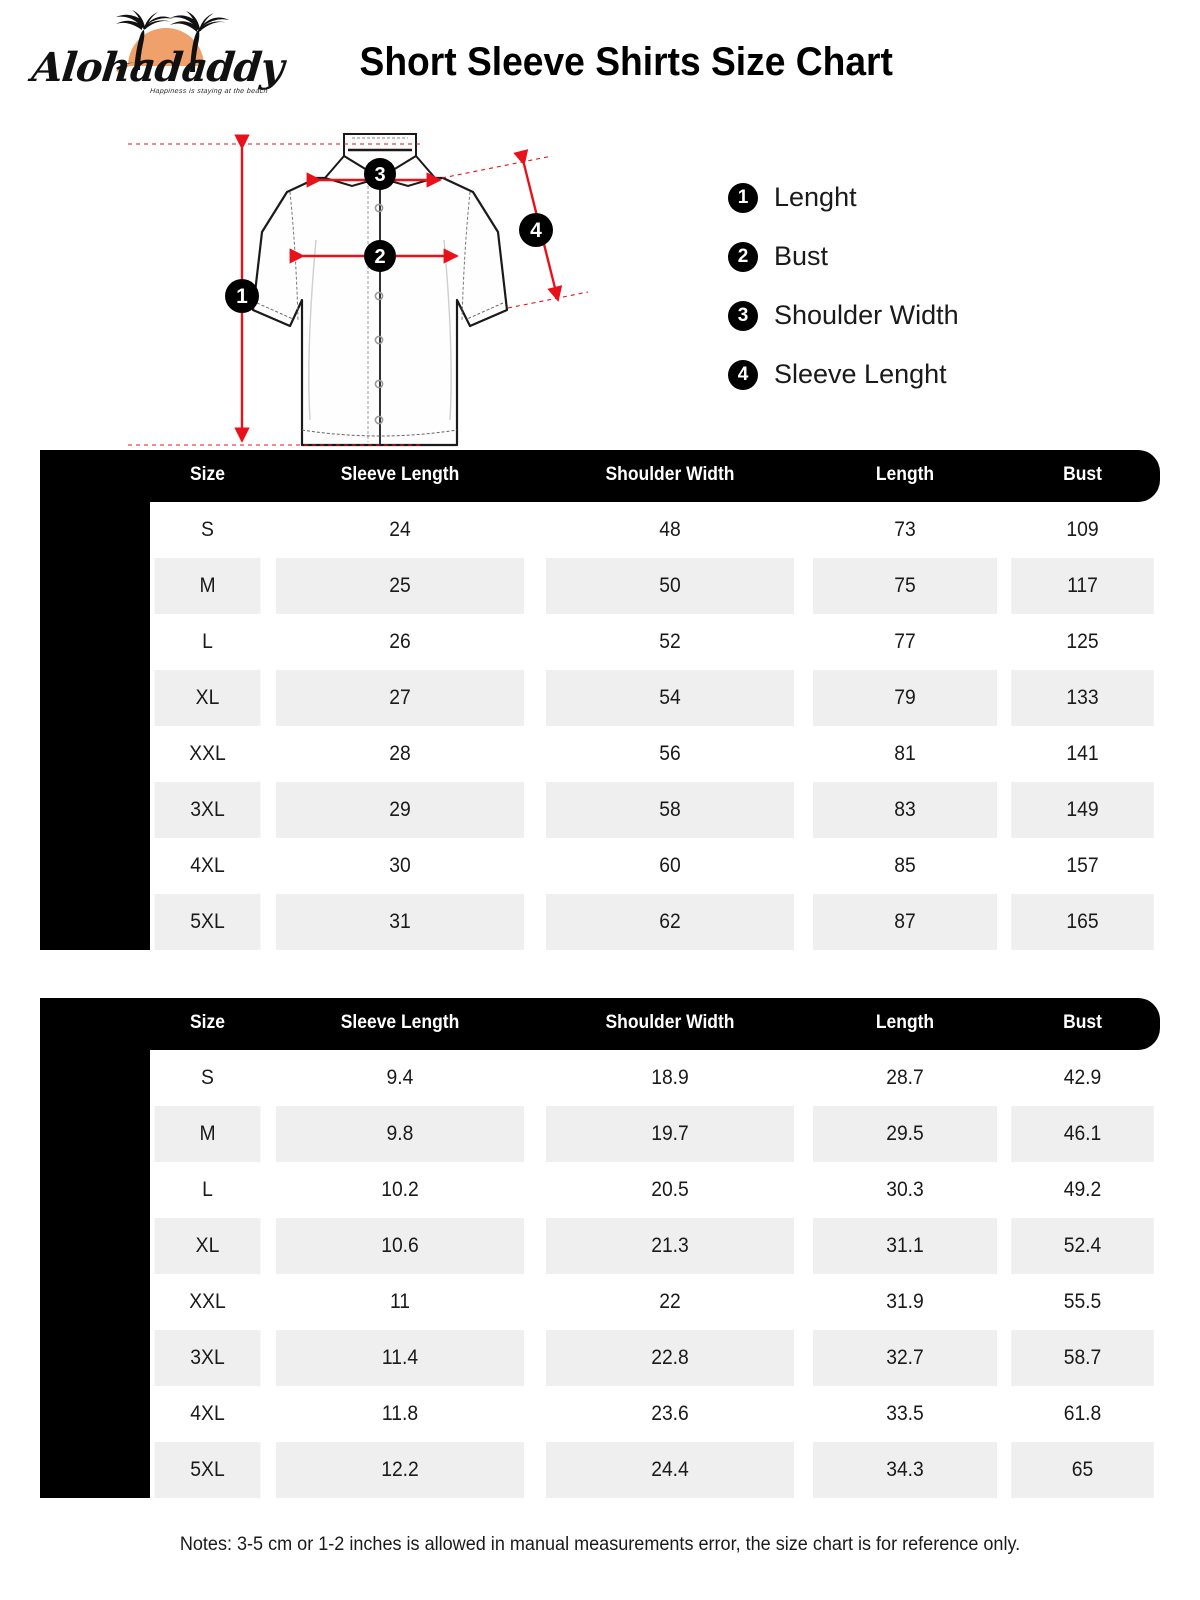  What do you see at coordinates (358, 290) in the screenshot?
I see `short-sleeve-shirt-diagram: 1 3 2 4` at bounding box center [358, 290].